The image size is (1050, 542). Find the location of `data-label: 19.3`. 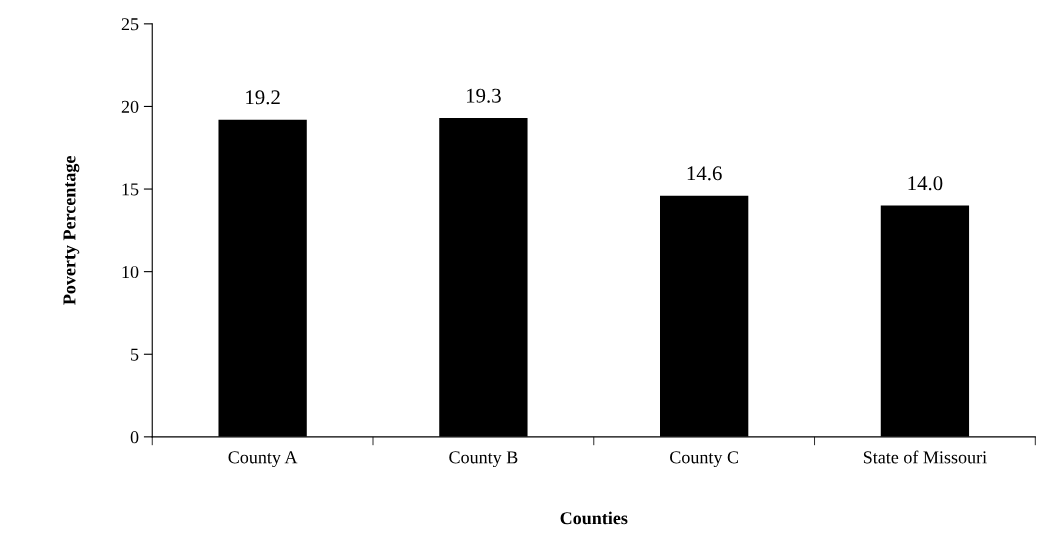

data-label: 19.3 is located at coordinates (484, 95).